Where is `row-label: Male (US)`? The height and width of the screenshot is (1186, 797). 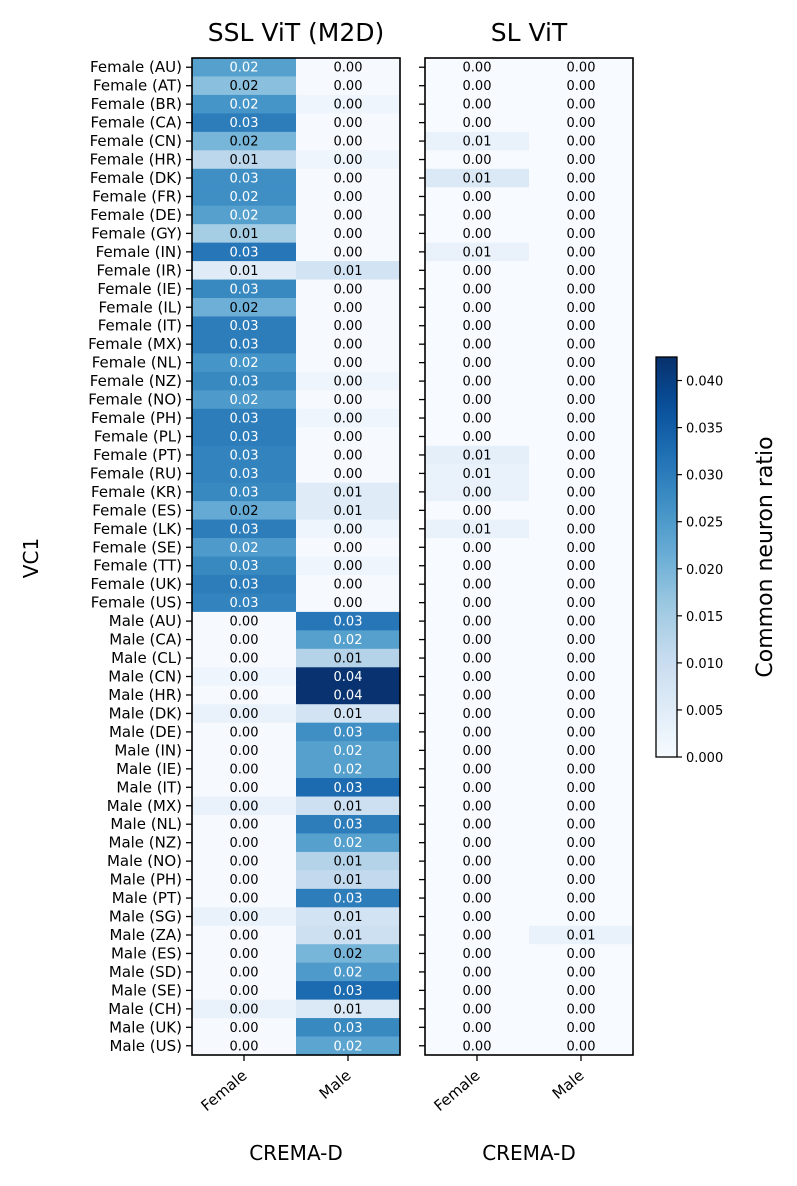
row-label: Male (US) is located at coordinates (145, 1046).